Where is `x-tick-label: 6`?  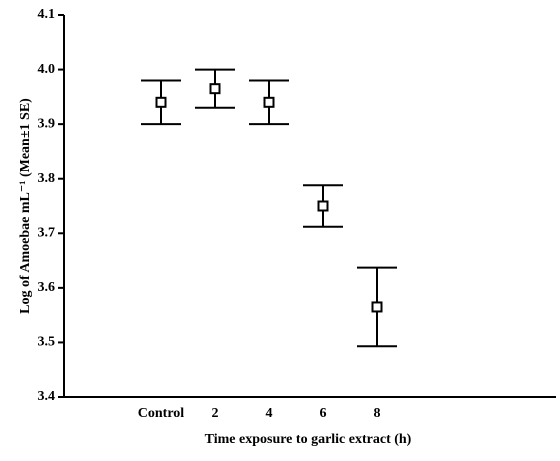
x-tick-label: 6 is located at coordinates (323, 413).